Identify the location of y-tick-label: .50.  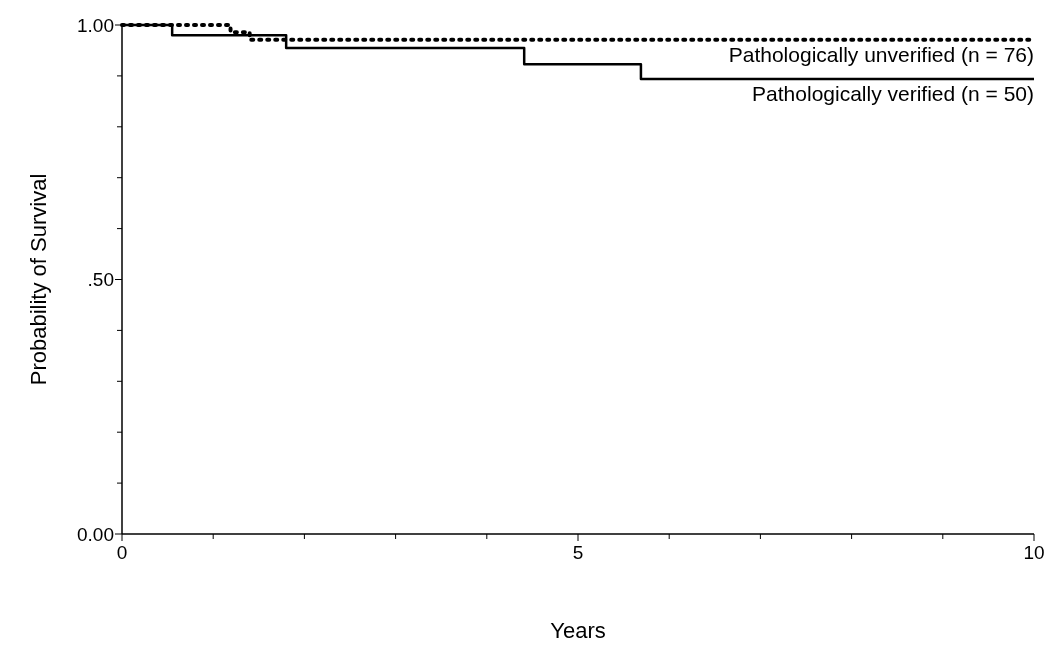
(100, 280).